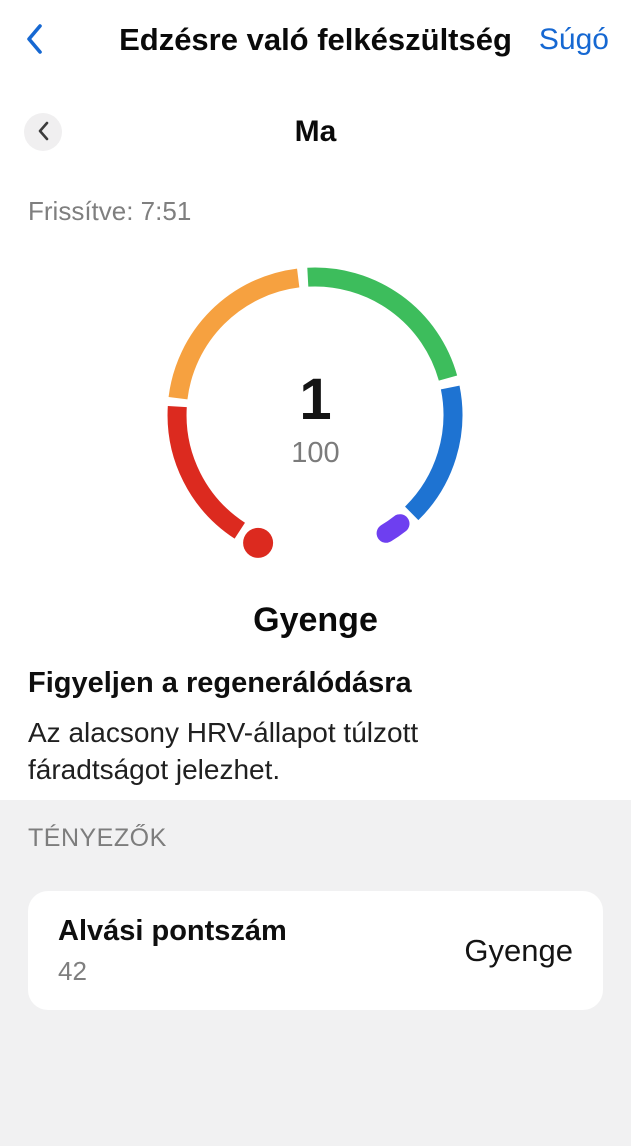 The image size is (631, 1146). I want to click on chevron-left-icon, so click(35, 40).